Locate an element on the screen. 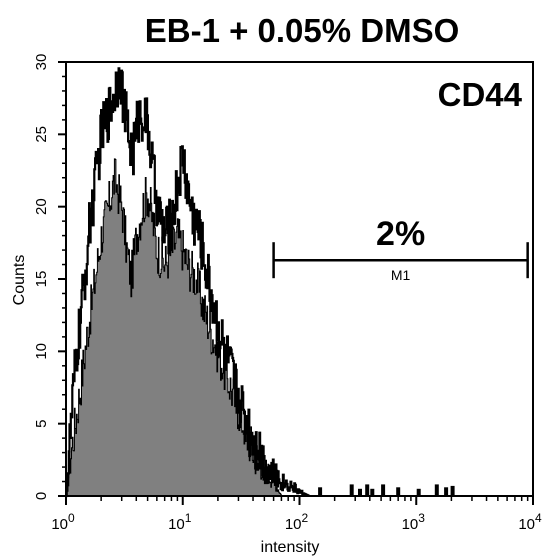 This screenshot has height=558, width=547. y-axis-ticks: 0 5 10 15 20 25 30 is located at coordinates (49, 277).